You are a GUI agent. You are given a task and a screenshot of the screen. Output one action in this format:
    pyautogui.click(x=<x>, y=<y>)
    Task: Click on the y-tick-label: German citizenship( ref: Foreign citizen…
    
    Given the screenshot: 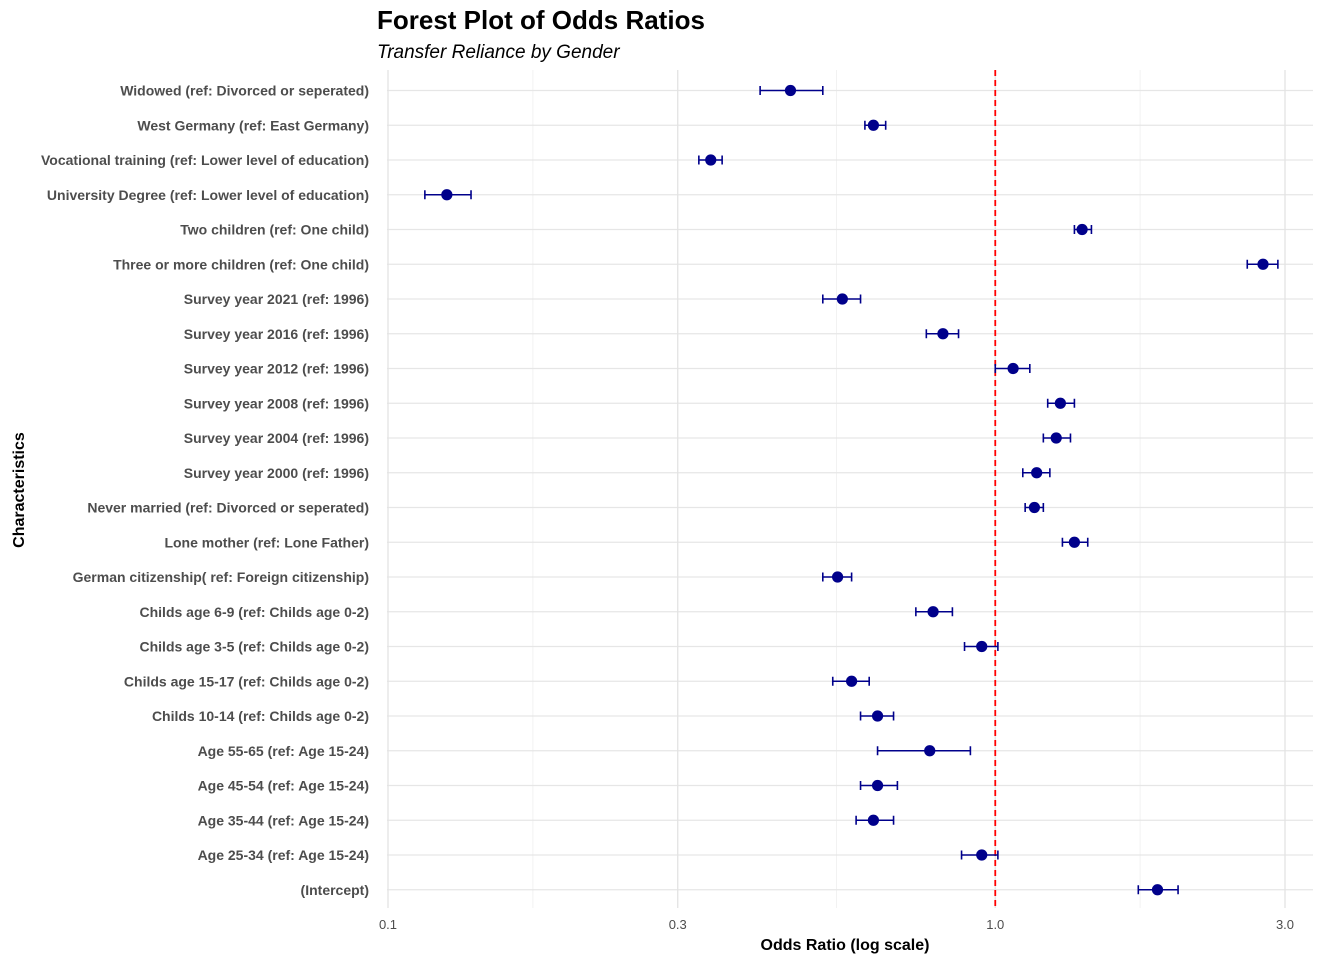 What is the action you would take?
    pyautogui.click(x=221, y=577)
    